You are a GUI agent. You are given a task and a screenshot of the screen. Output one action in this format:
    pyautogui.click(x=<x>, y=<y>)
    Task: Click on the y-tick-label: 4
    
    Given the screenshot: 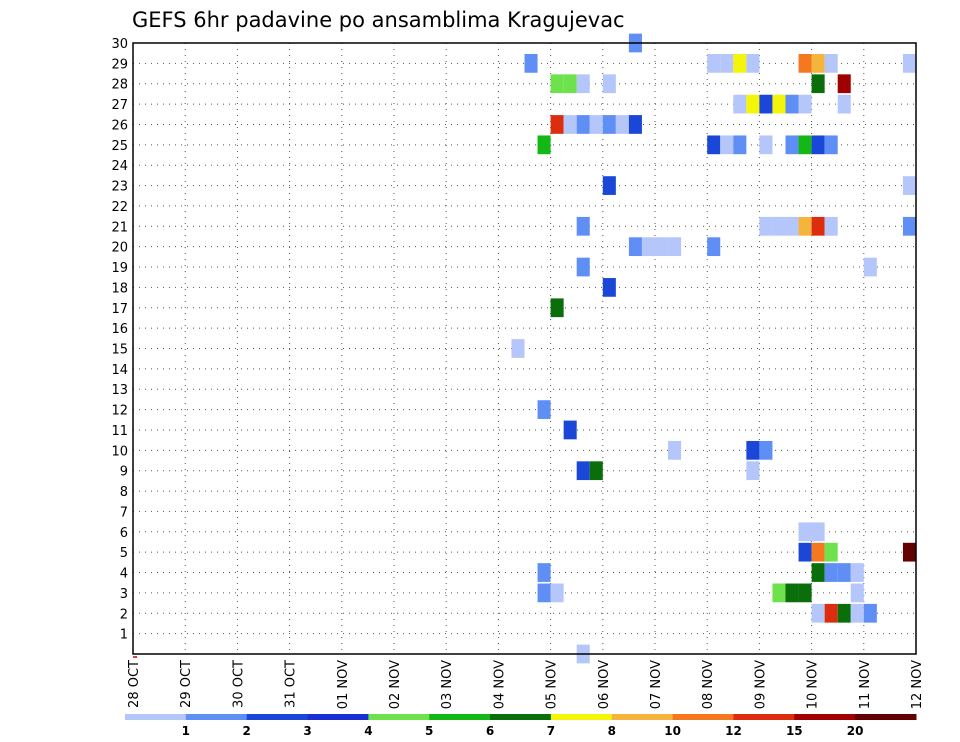 What is the action you would take?
    pyautogui.click(x=124, y=574)
    